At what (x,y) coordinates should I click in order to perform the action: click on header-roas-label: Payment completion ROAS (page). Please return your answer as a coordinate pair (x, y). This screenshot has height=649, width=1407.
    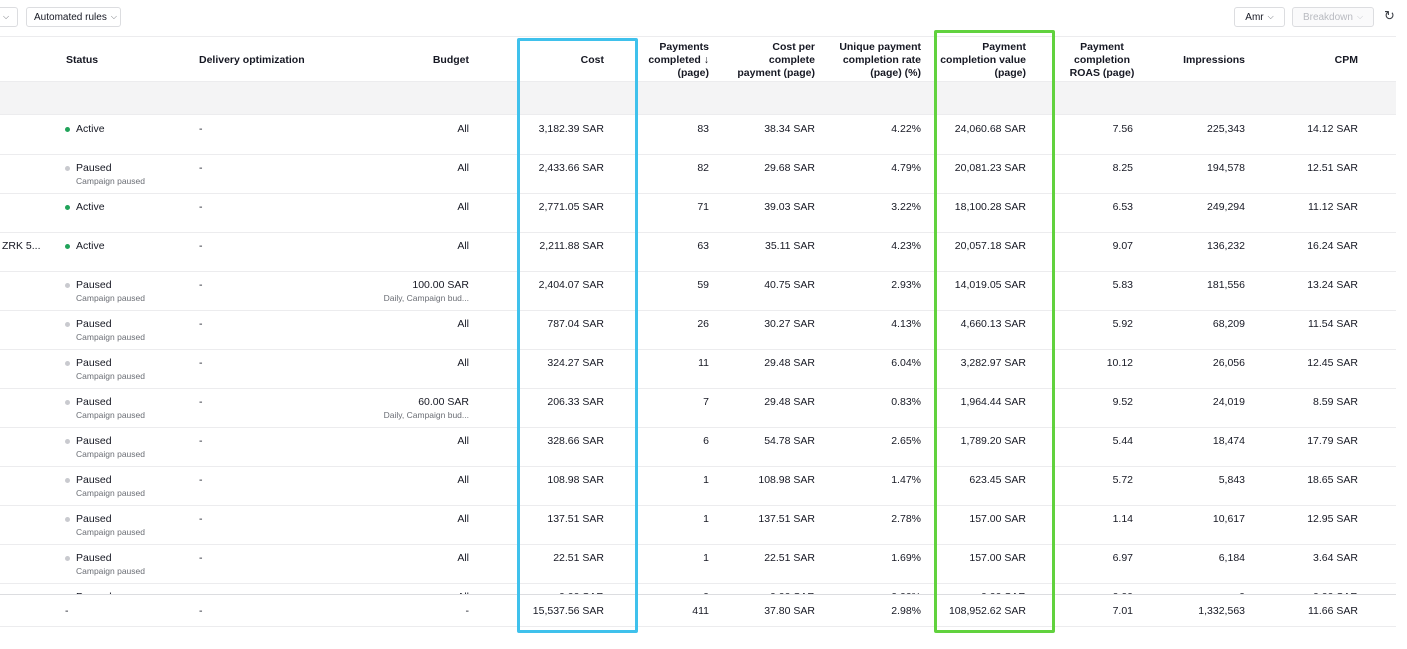
    Looking at the image, I should click on (1102, 59).